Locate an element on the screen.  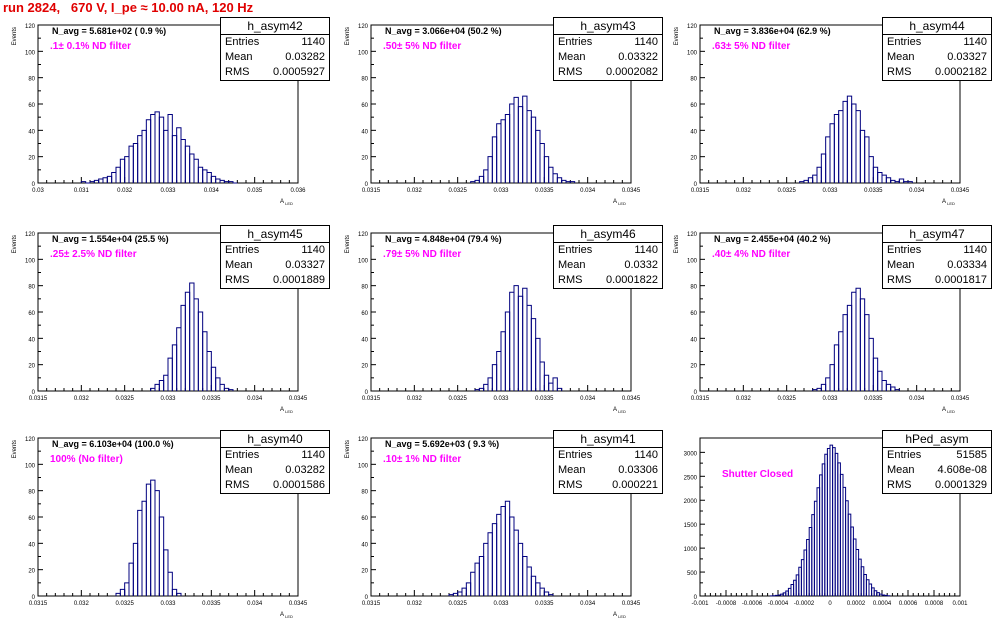
stats-value: 0.0332 is located at coordinates (641, 265).